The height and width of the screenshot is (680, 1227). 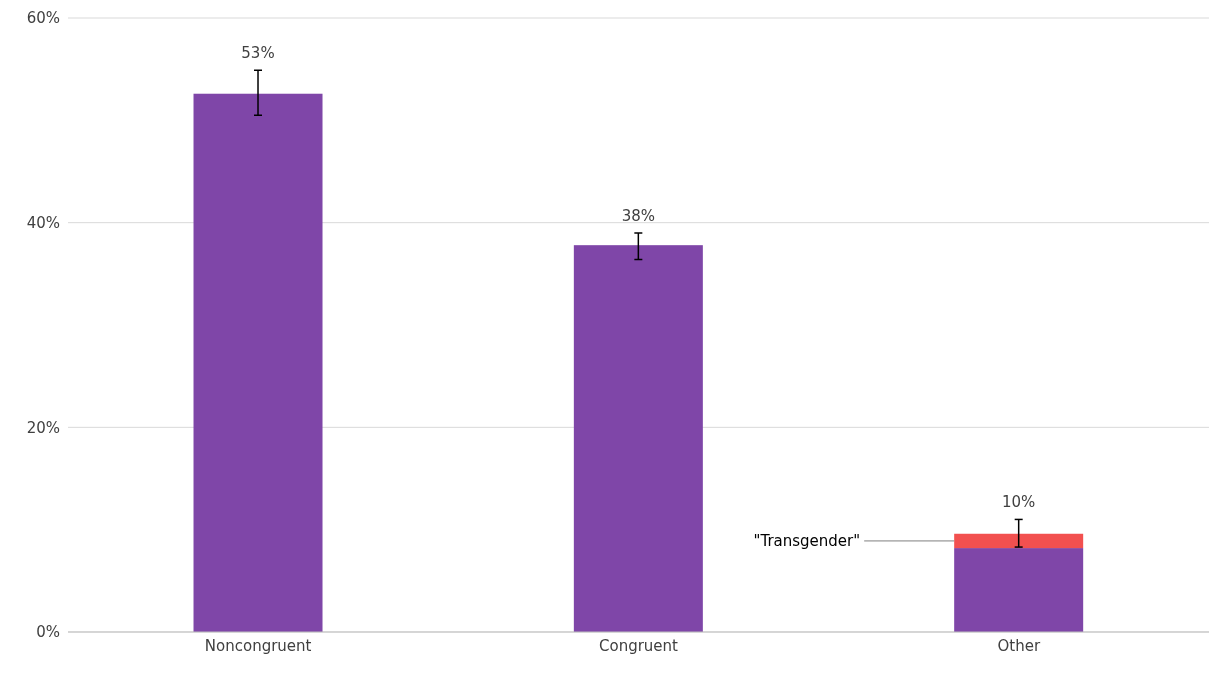 I want to click on text: "Transgender", so click(x=807, y=540).